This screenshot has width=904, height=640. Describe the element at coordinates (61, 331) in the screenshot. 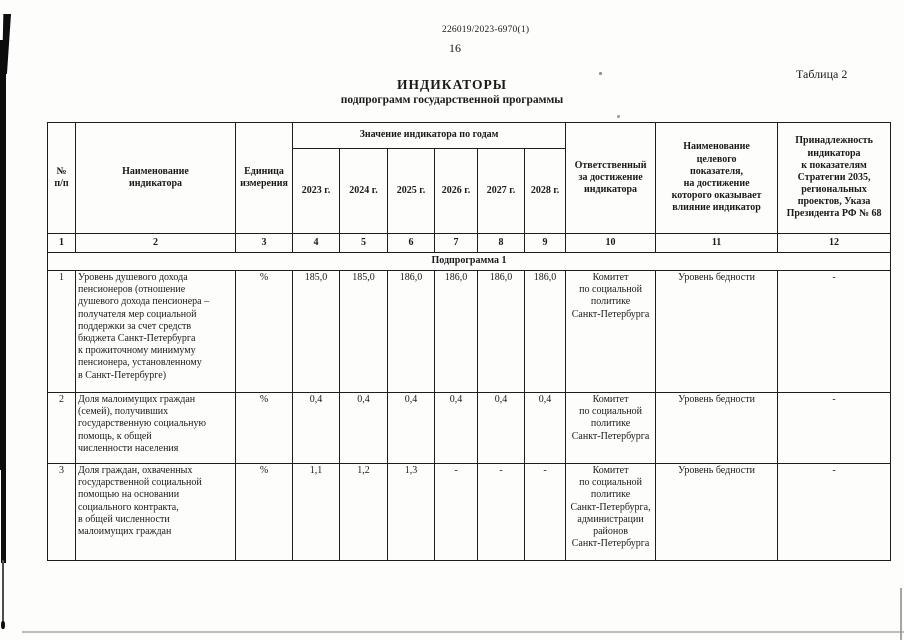

I see `row-number-cell: 1` at that location.